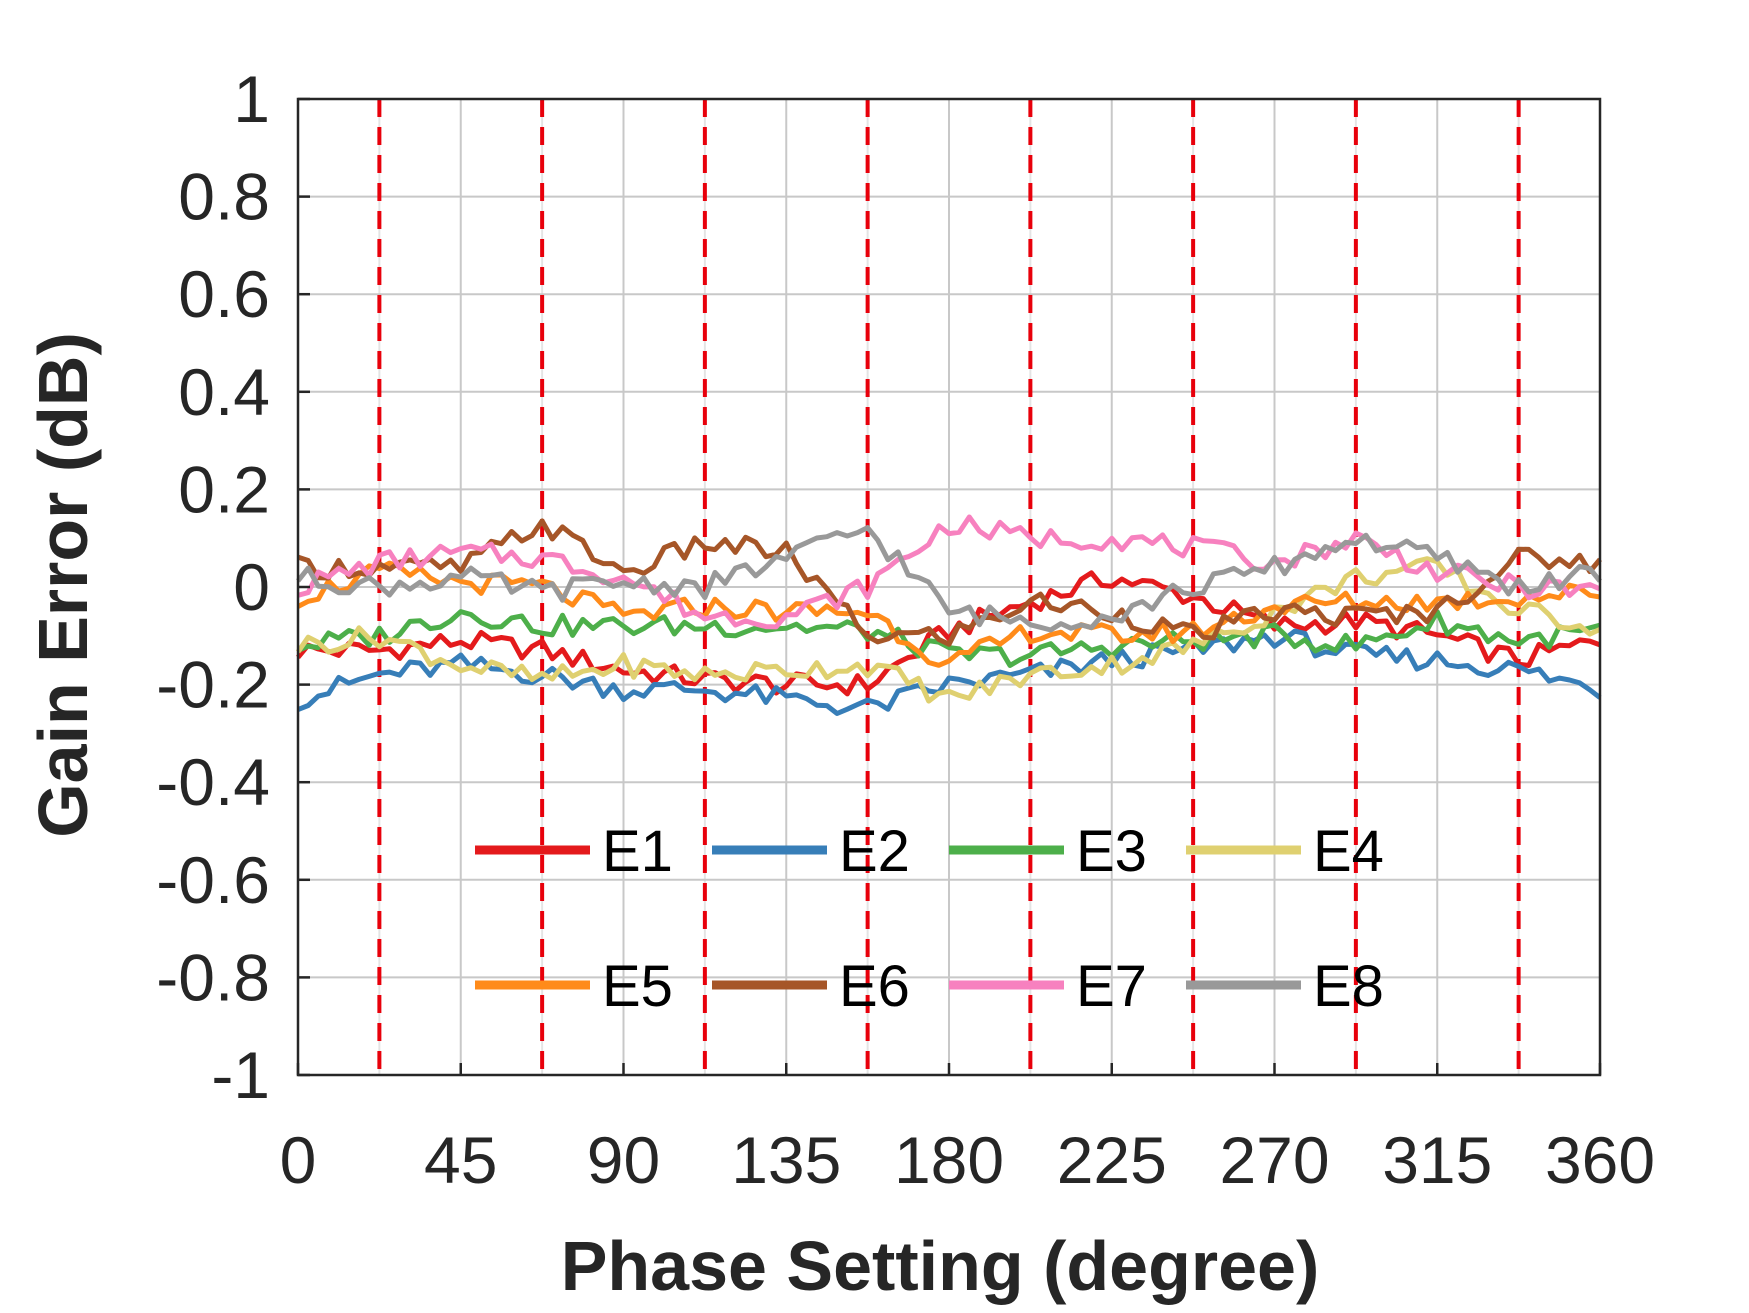 Image resolution: width=1749 pixels, height=1313 pixels. I want to click on x-tick-label: 270, so click(1274, 1160).